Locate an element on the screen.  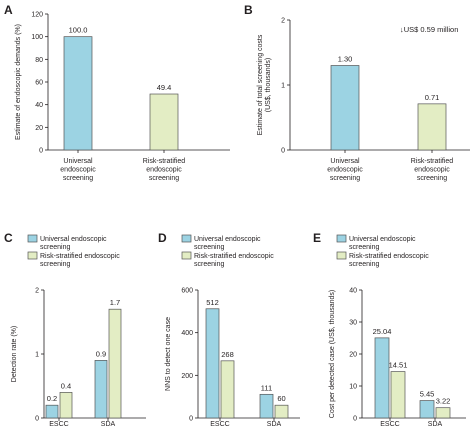
data-label: 1.7 is located at coordinates (115, 302).